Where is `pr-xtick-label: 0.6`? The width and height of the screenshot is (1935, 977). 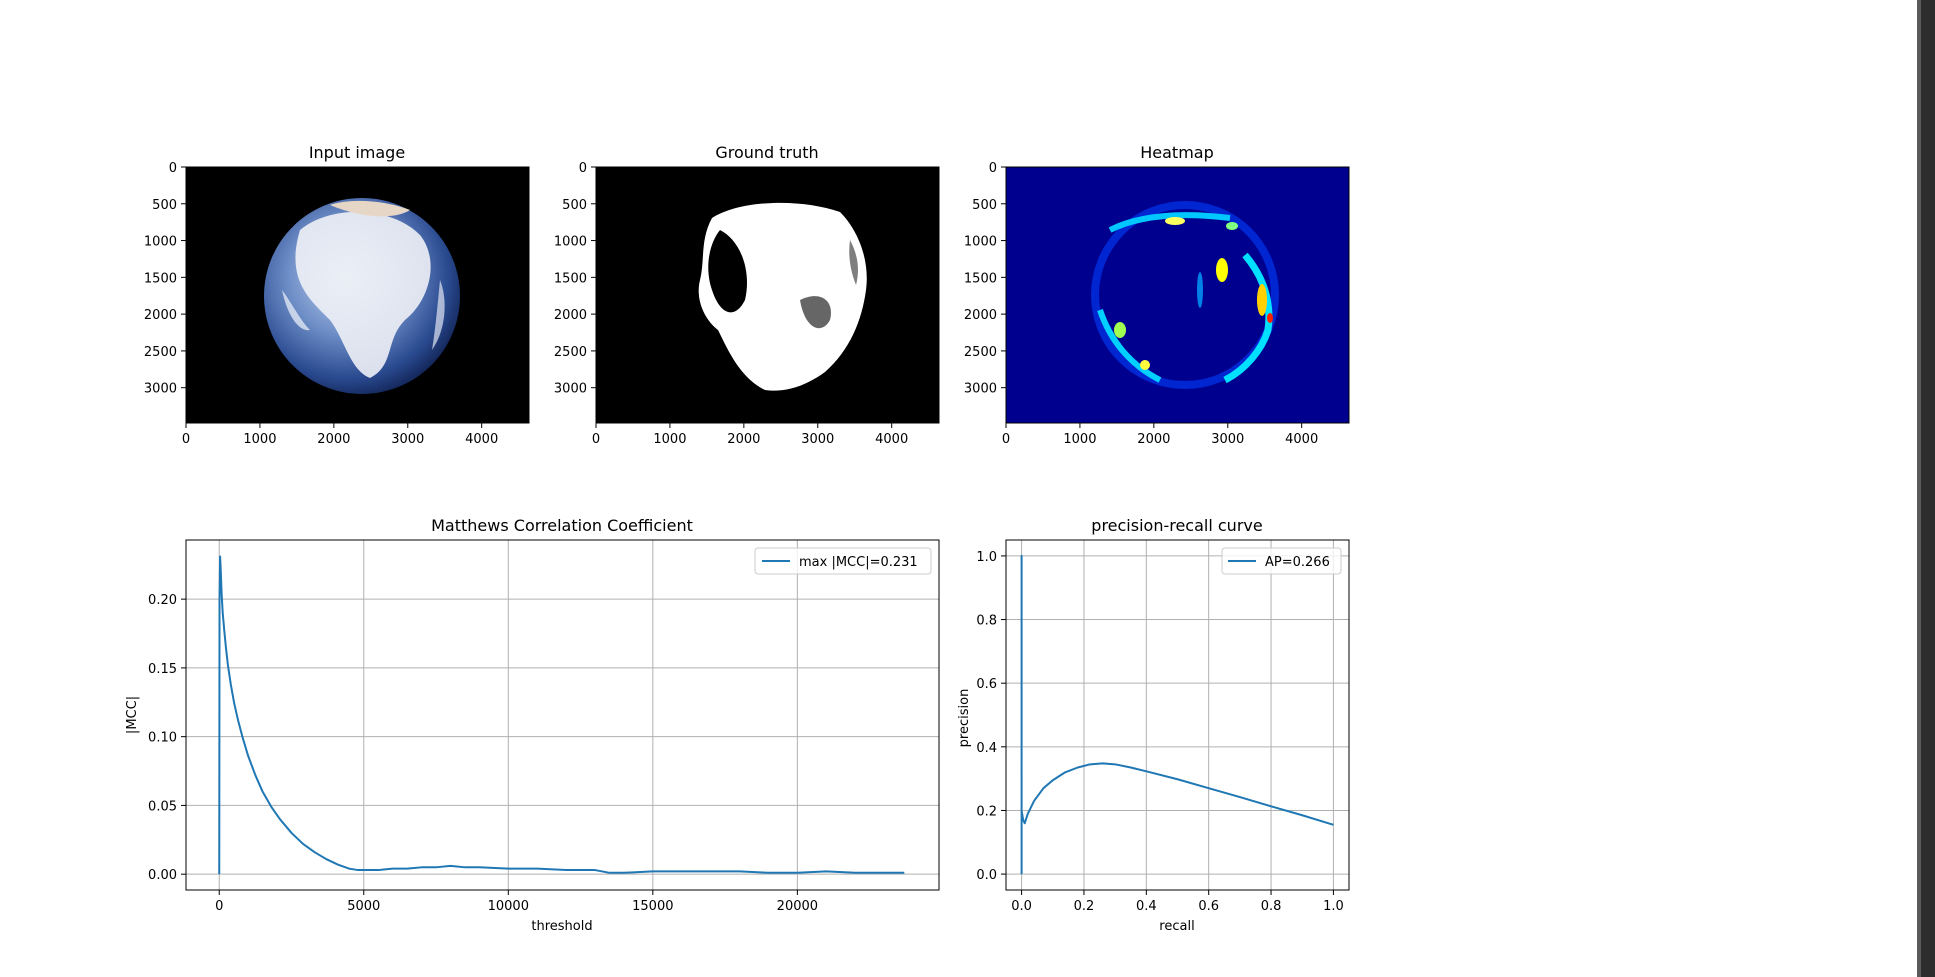
pr-xtick-label: 0.6 is located at coordinates (1208, 906).